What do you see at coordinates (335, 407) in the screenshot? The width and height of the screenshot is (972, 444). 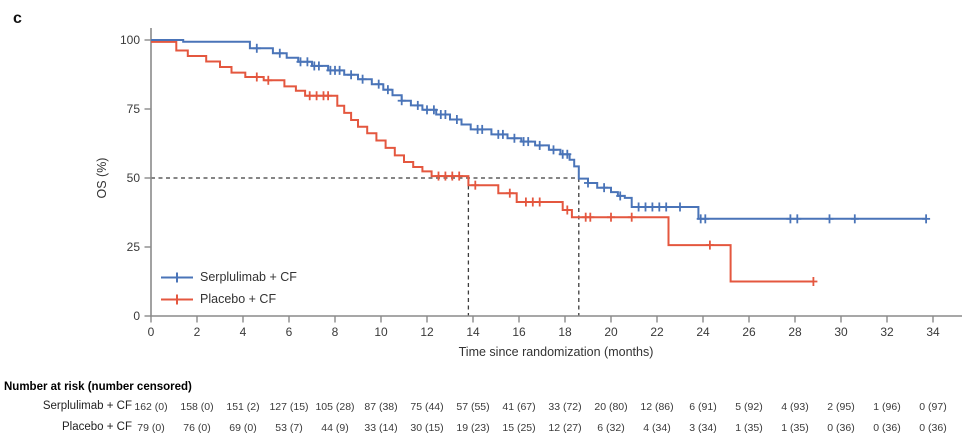 I see `risk-value: 105 (28)` at bounding box center [335, 407].